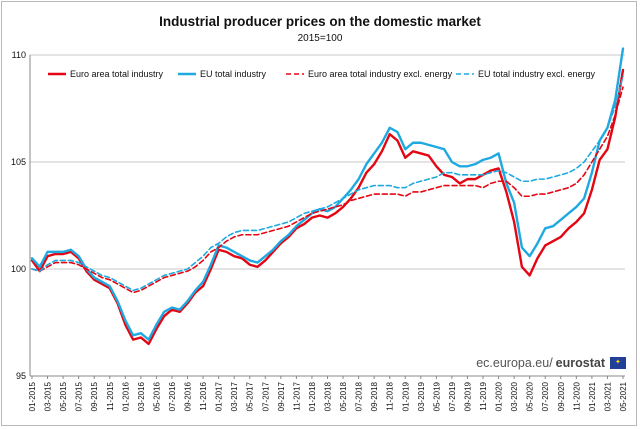 Image resolution: width=640 pixels, height=429 pixels. I want to click on source-attribution: ec.europa.eu/eurostat, so click(551, 363).